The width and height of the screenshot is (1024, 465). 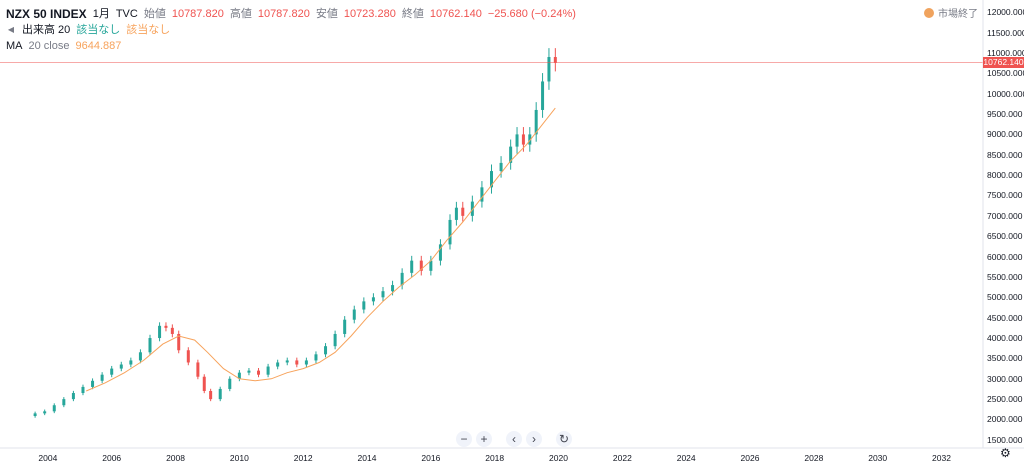 What do you see at coordinates (941, 458) in the screenshot?
I see `x-tick-label: 2032` at bounding box center [941, 458].